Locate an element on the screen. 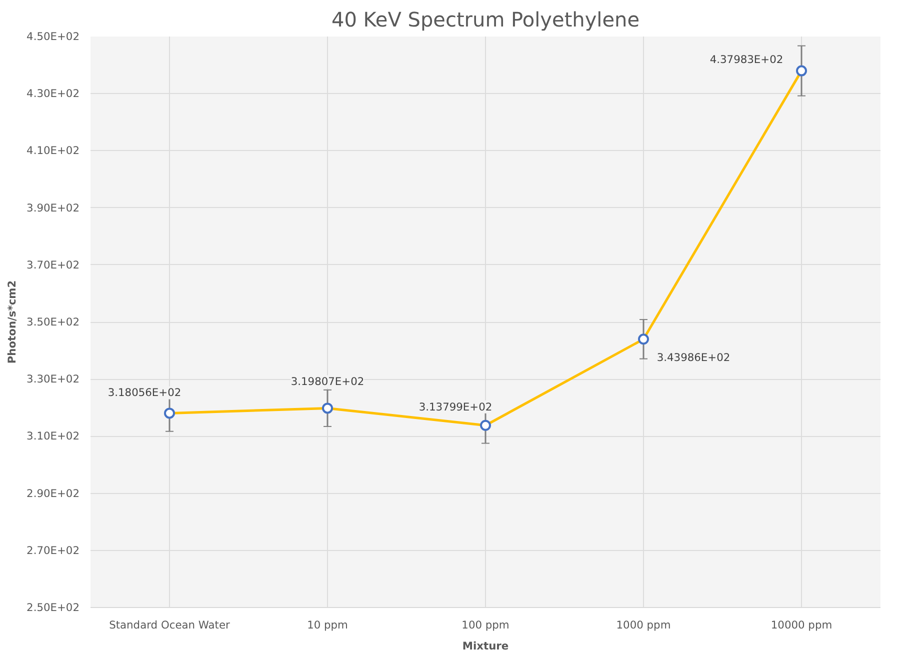  y-tick-label: 2.90E+02 is located at coordinates (53, 493).